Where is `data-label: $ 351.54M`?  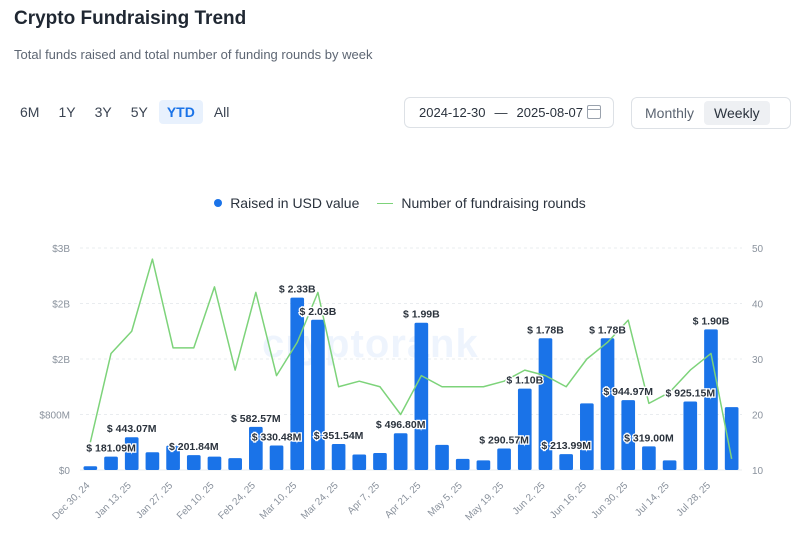 data-label: $ 351.54M is located at coordinates (339, 436).